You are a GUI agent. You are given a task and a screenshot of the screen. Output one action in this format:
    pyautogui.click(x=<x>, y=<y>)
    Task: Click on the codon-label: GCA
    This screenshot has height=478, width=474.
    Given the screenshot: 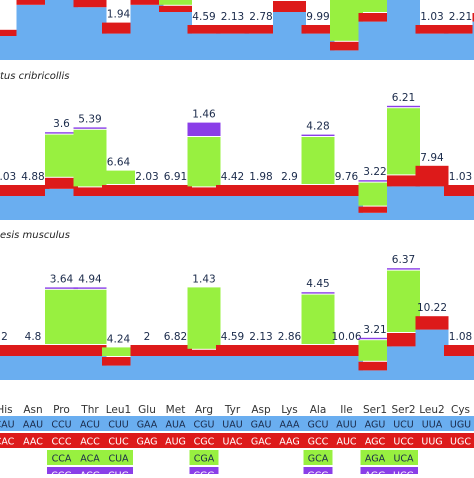 What is the action you would take?
    pyautogui.click(x=318, y=459)
    